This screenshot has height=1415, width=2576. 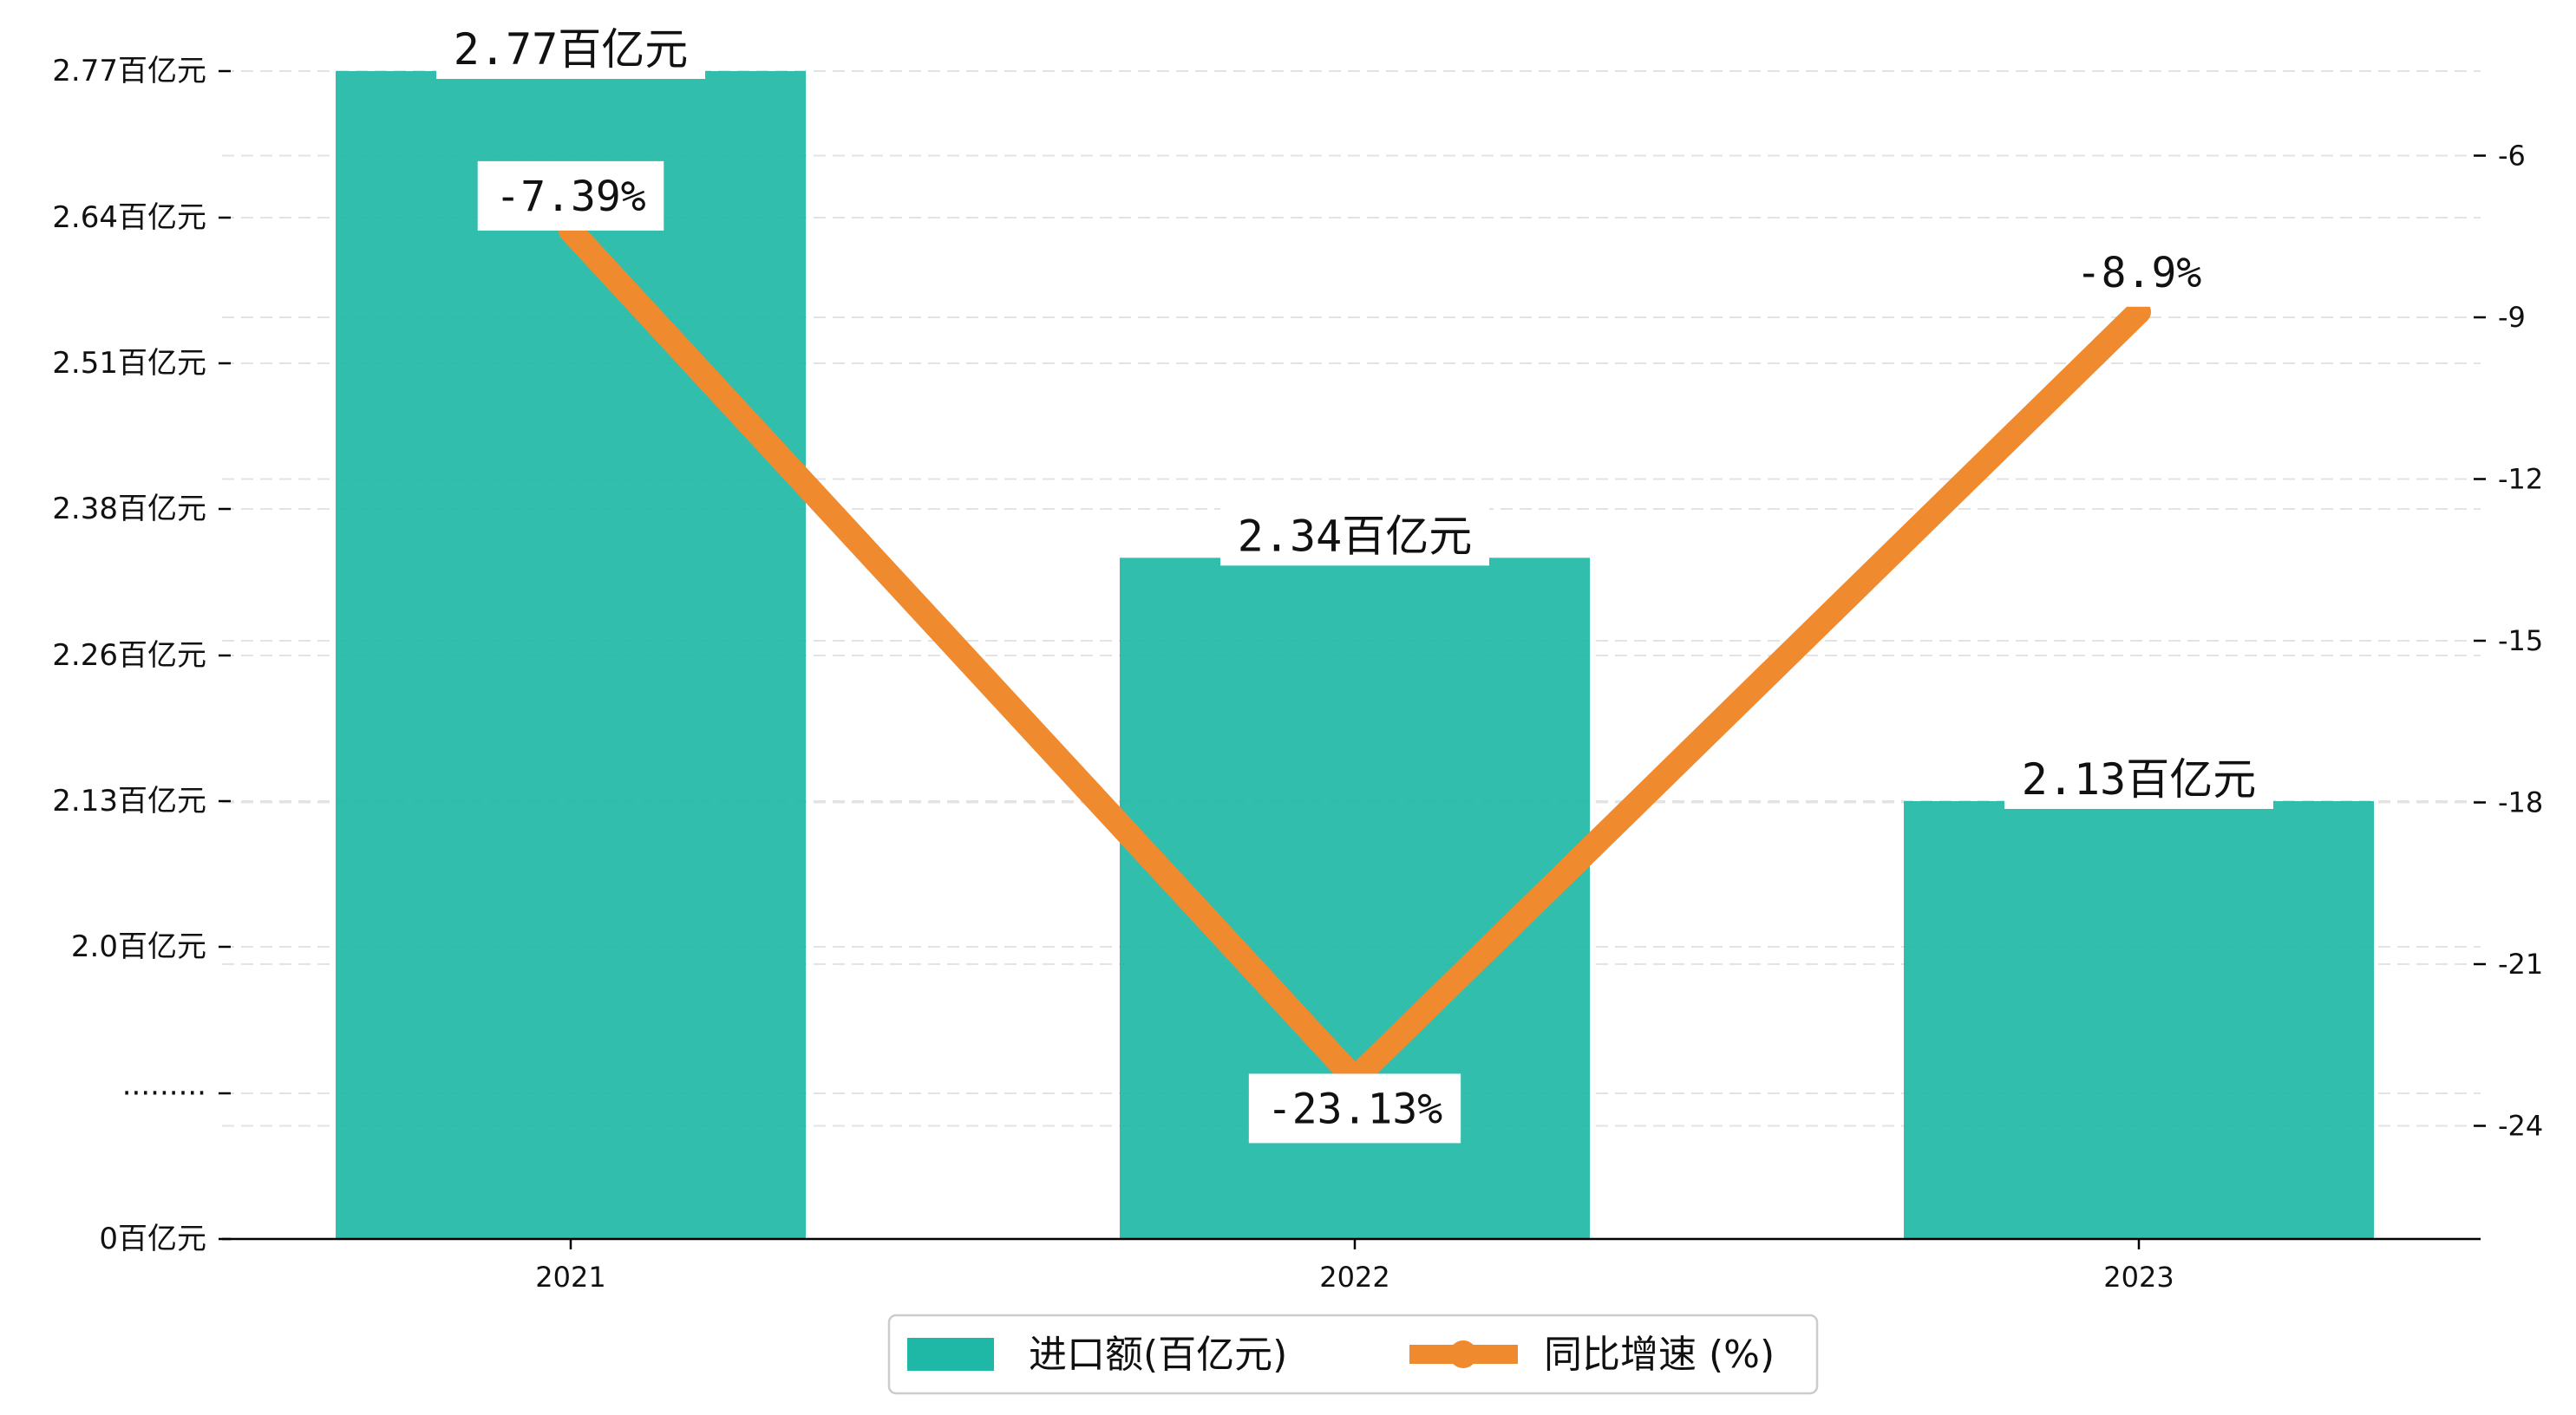 I want to click on legend-label-line: 同比增速 (%), so click(x=1659, y=1355).